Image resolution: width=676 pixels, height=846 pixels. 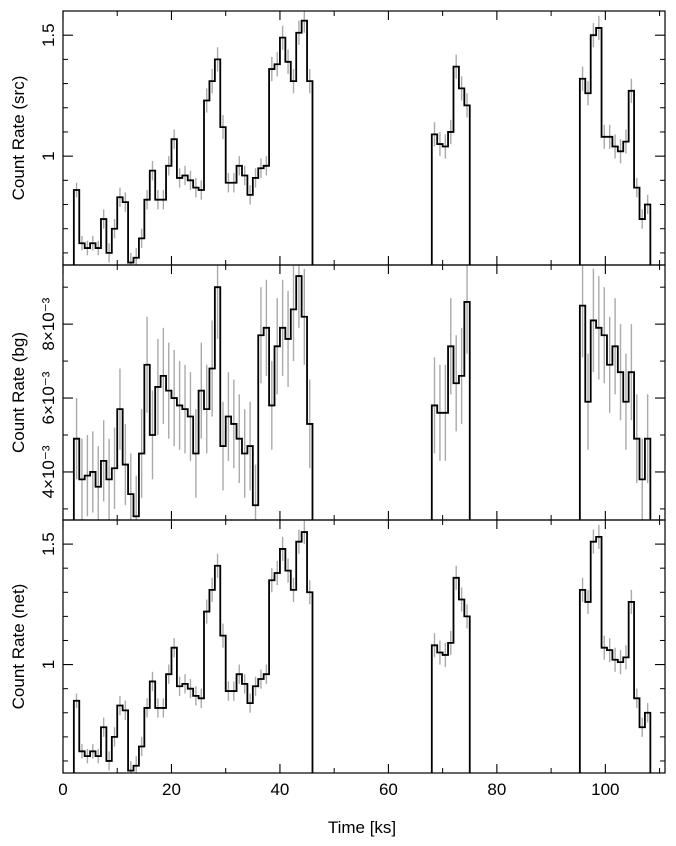 What do you see at coordinates (48, 471) in the screenshot?
I see `y-tick-label-bg: 4×10⁻³` at bounding box center [48, 471].